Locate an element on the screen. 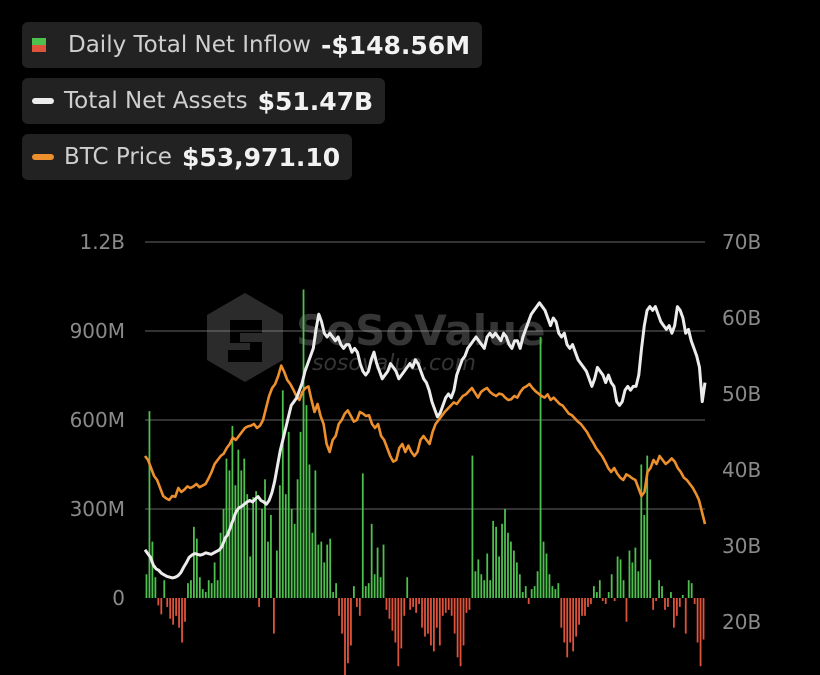  inflow-value: -$148.56M is located at coordinates (395, 45).